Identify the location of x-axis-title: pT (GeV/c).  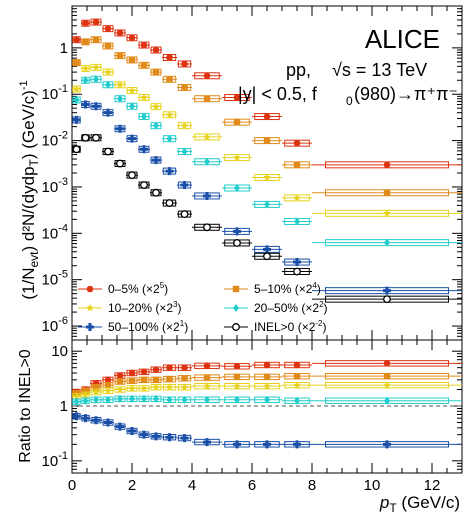
(419, 504).